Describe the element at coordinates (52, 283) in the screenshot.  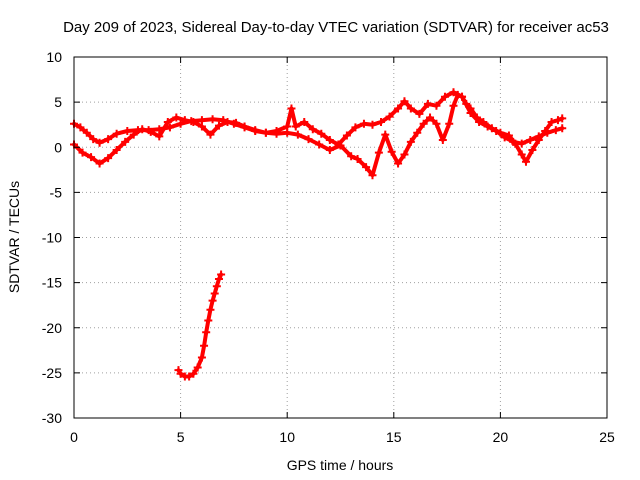
I see `y-tick-label: -15` at that location.